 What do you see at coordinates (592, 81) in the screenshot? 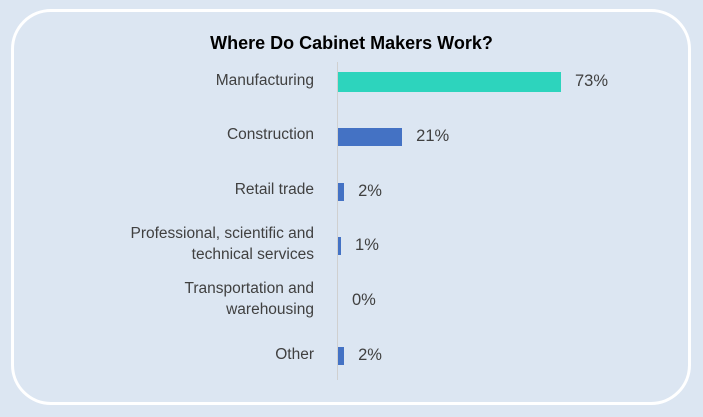
I see `value-label: 73%` at bounding box center [592, 81].